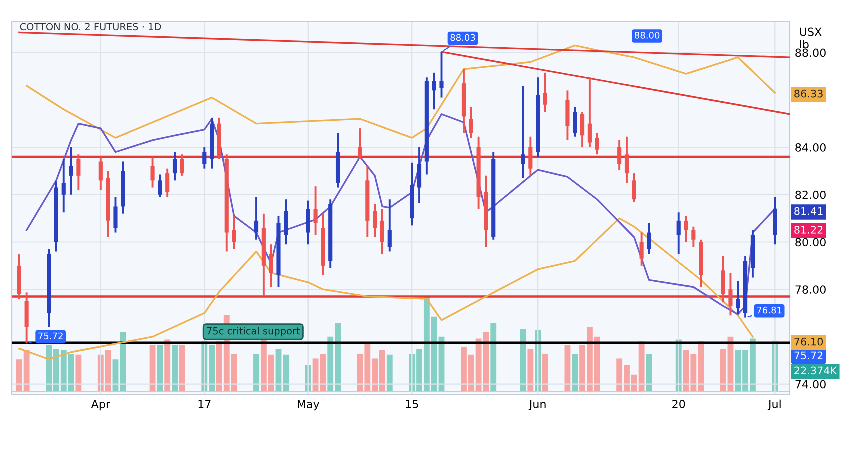  What do you see at coordinates (811, 195) in the screenshot?
I see `y-tick-label: 82.00` at bounding box center [811, 195].